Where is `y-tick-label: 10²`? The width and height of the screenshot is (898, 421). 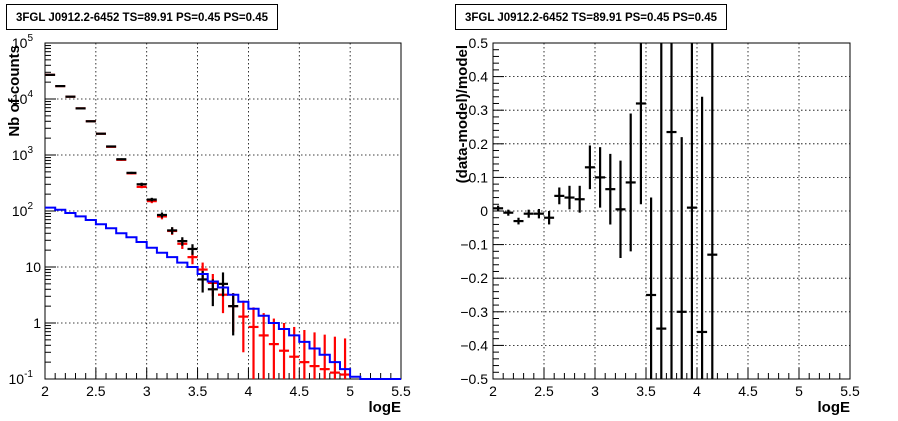
y-tick-label: 10² is located at coordinates (23, 210).